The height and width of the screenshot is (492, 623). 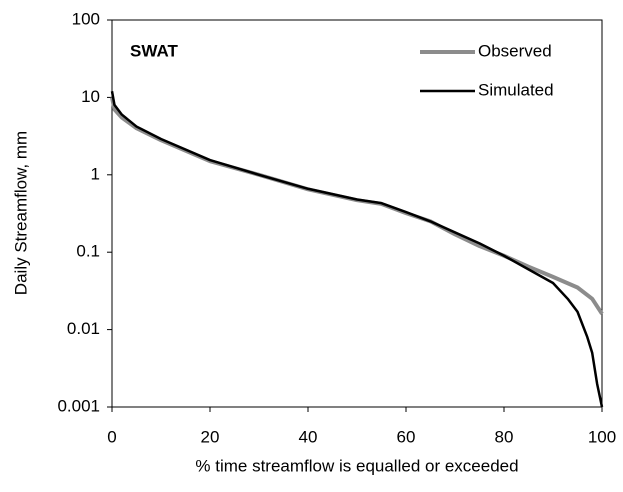 What do you see at coordinates (602, 436) in the screenshot?
I see `x-tick-label: 100` at bounding box center [602, 436].